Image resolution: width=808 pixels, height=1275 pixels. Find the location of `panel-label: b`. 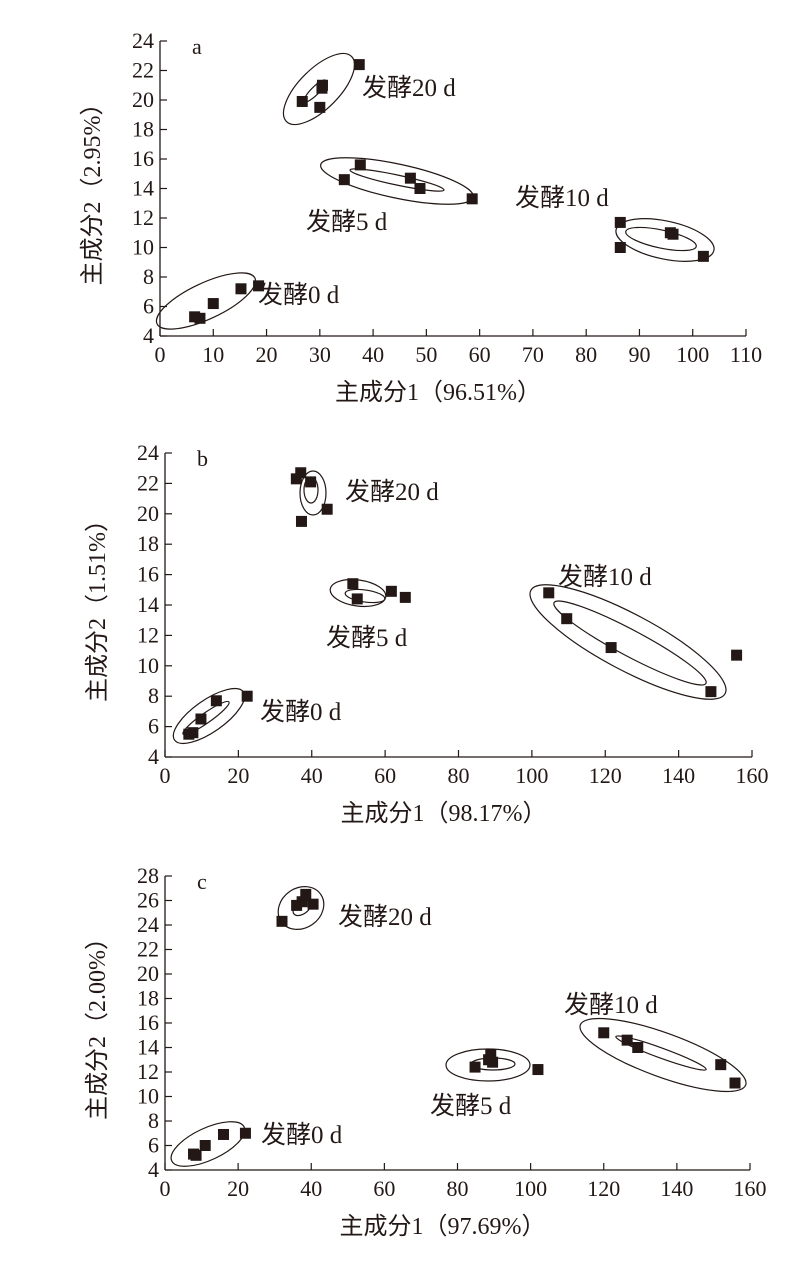

panel-label: b is located at coordinates (202, 458).